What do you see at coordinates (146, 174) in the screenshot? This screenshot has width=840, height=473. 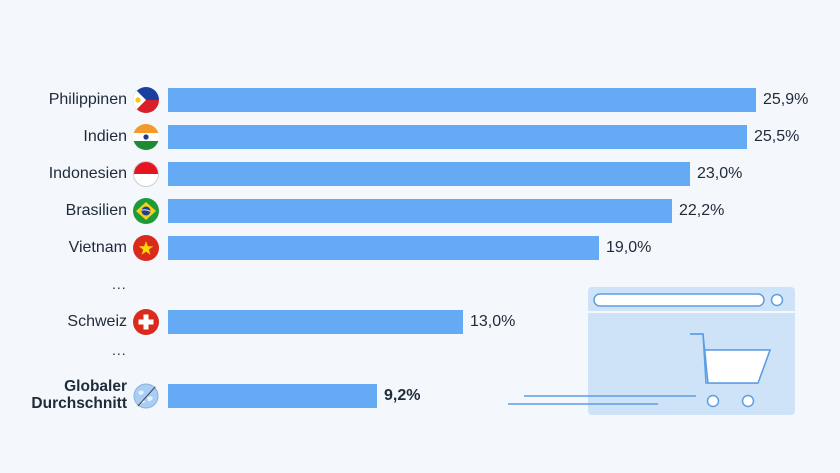 I see `indonesia-flag-icon` at bounding box center [146, 174].